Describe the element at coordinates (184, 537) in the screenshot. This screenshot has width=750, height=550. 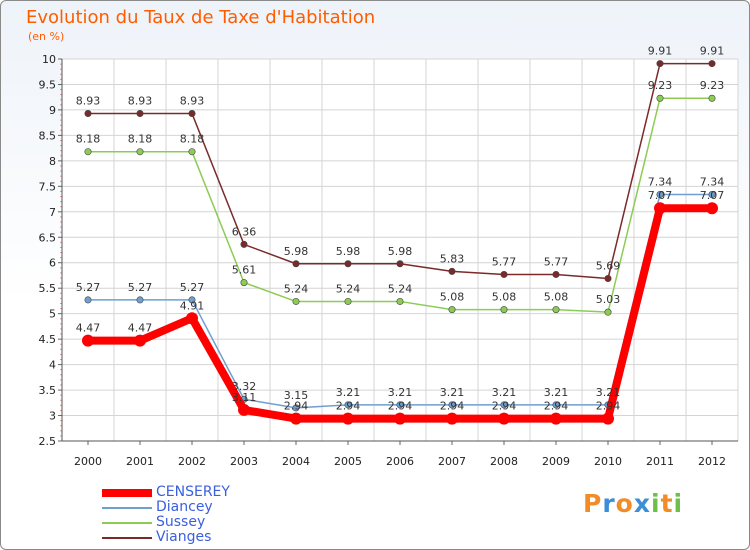
I see `legend-label: Vianges` at that location.